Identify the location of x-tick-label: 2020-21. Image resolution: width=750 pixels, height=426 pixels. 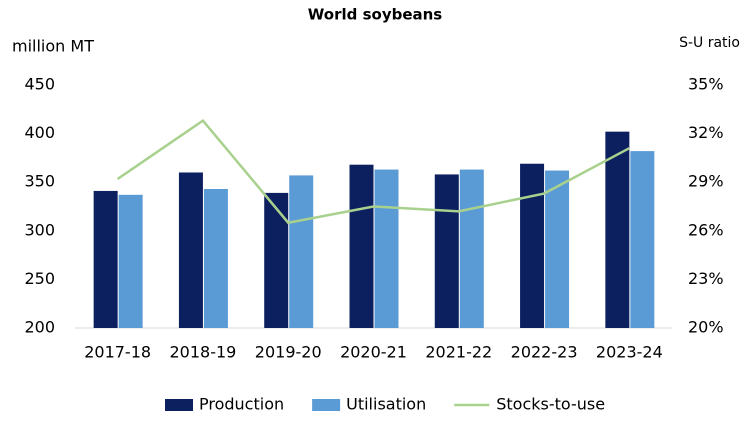
(373, 352).